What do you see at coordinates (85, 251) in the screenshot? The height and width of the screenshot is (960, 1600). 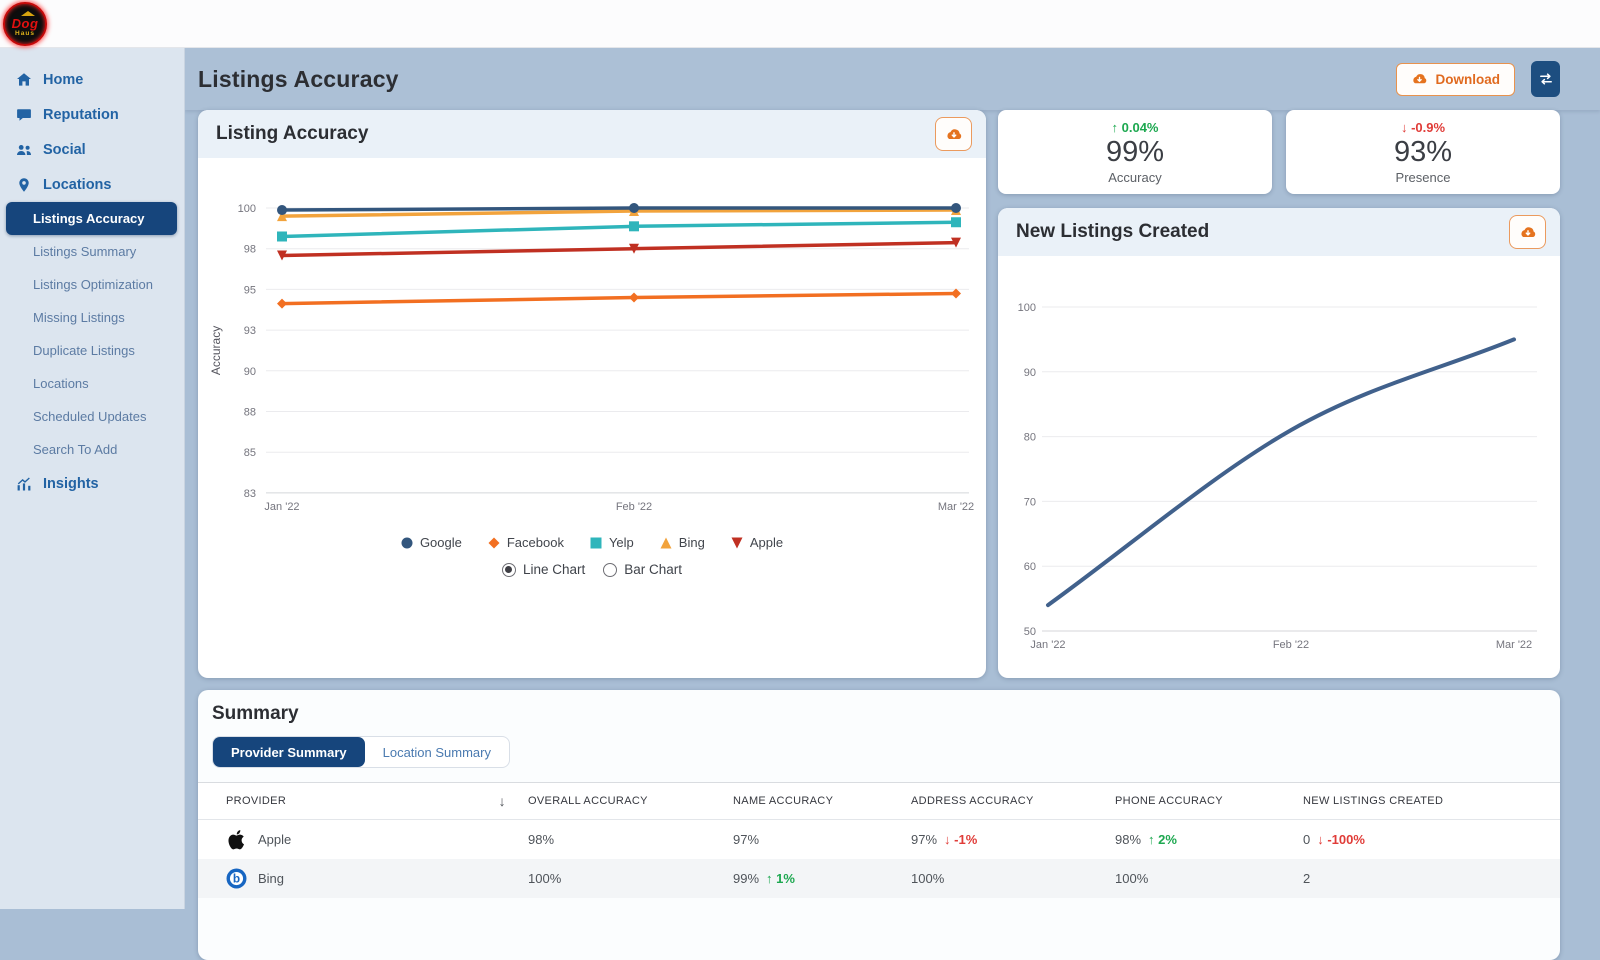 I see `sidebar-subitem-listings-summary: Listings Summary` at bounding box center [85, 251].